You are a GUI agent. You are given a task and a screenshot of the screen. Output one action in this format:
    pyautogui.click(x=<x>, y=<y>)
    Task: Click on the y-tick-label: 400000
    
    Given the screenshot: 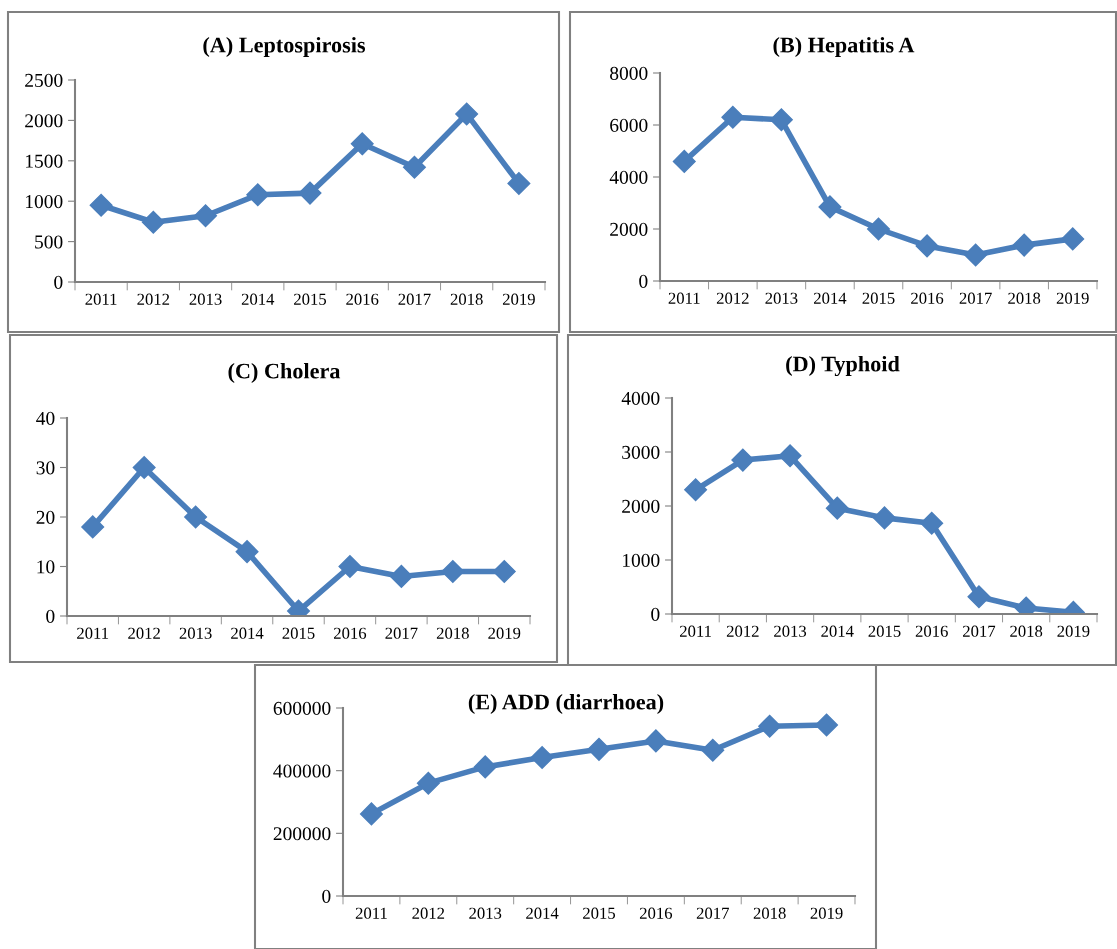 What is the action you would take?
    pyautogui.click(x=302, y=771)
    